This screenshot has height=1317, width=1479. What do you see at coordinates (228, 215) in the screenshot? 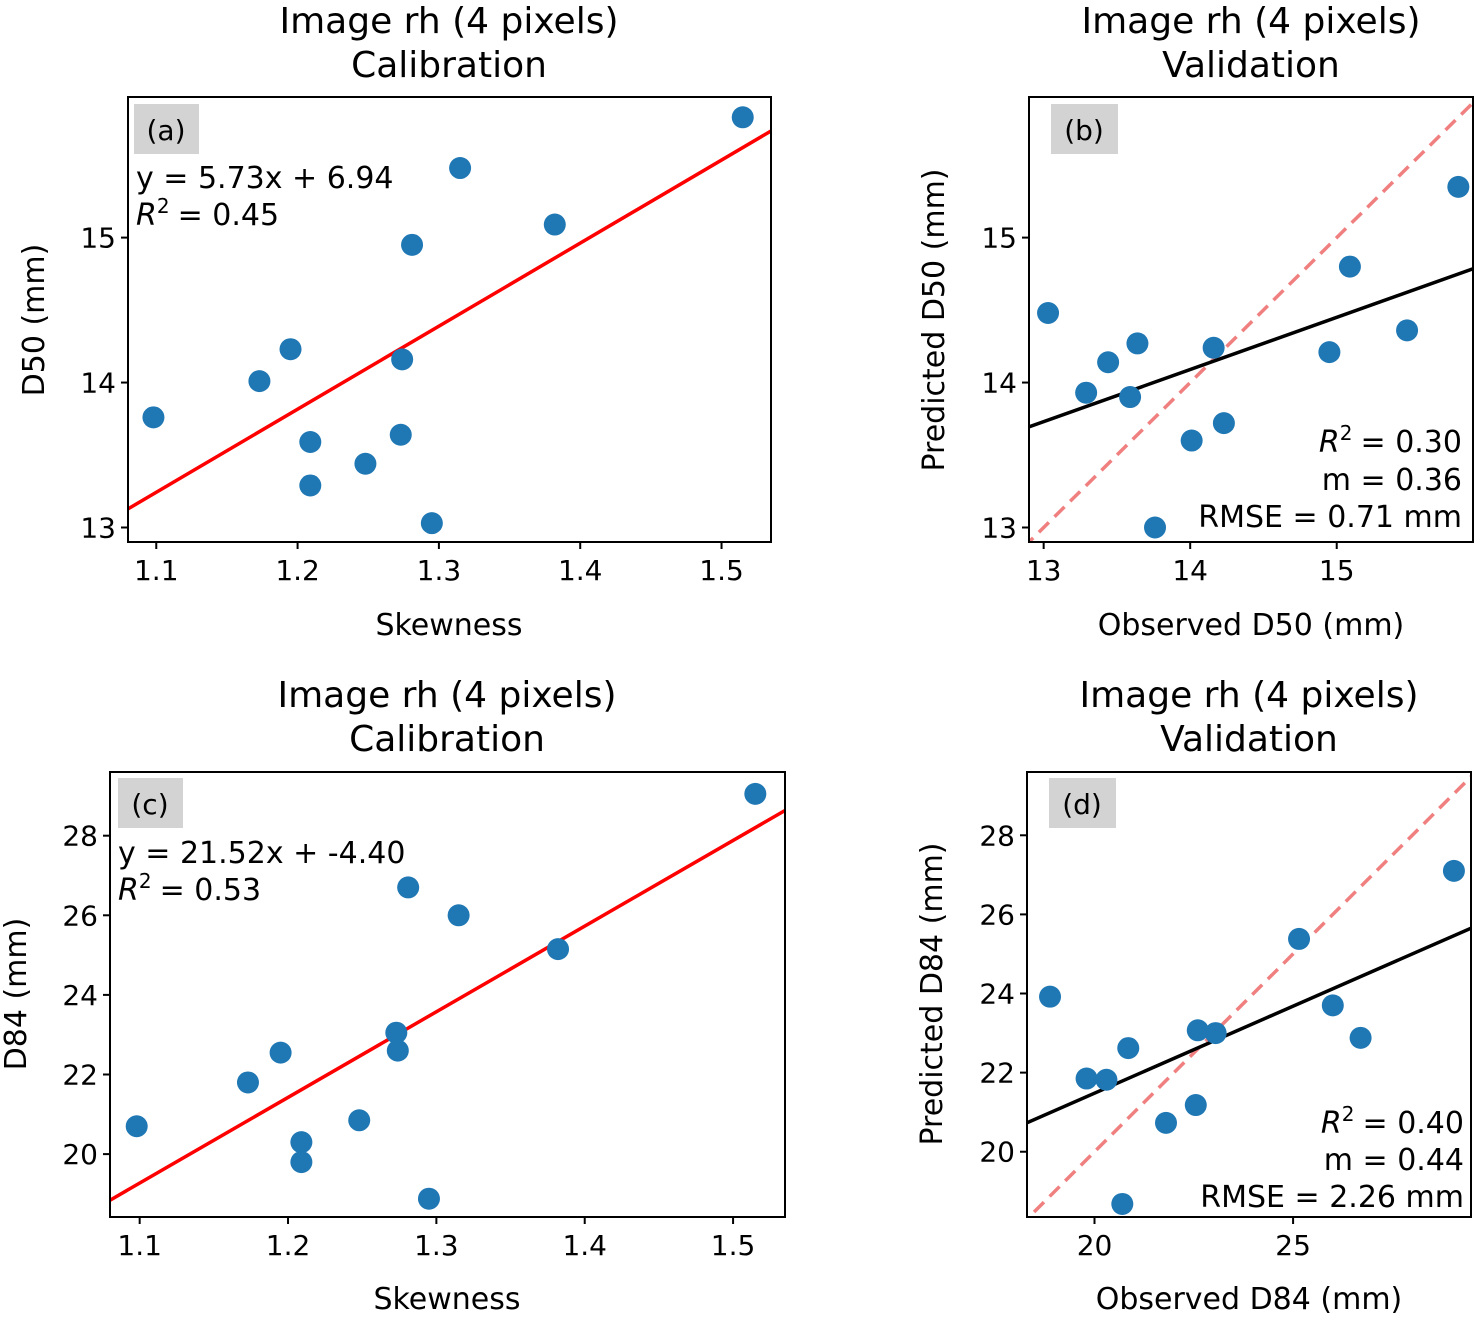
I see `r-squared-value: = 0.45` at bounding box center [228, 215].